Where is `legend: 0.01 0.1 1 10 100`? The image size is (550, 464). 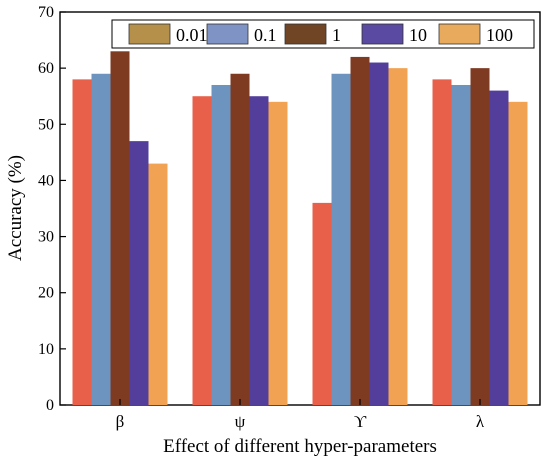 legend: 0.01 0.1 1 10 100 is located at coordinates (323, 34).